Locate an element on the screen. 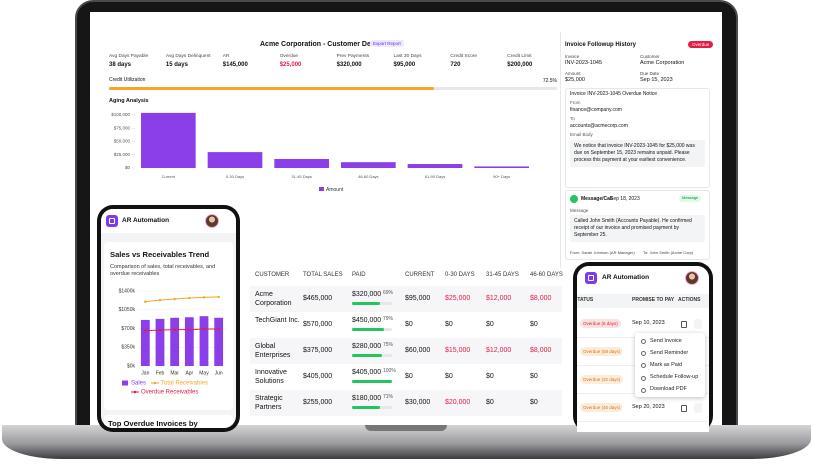  field-label: Customer is located at coordinates (650, 56).